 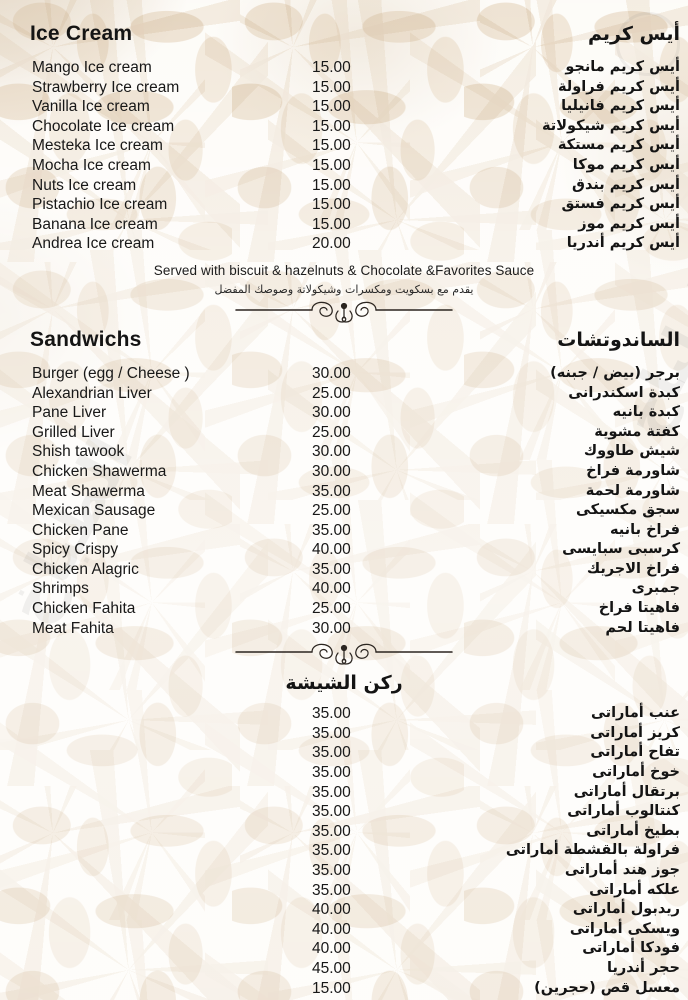 I want to click on item-name-en: Chocolate Ice cream, so click(x=103, y=126).